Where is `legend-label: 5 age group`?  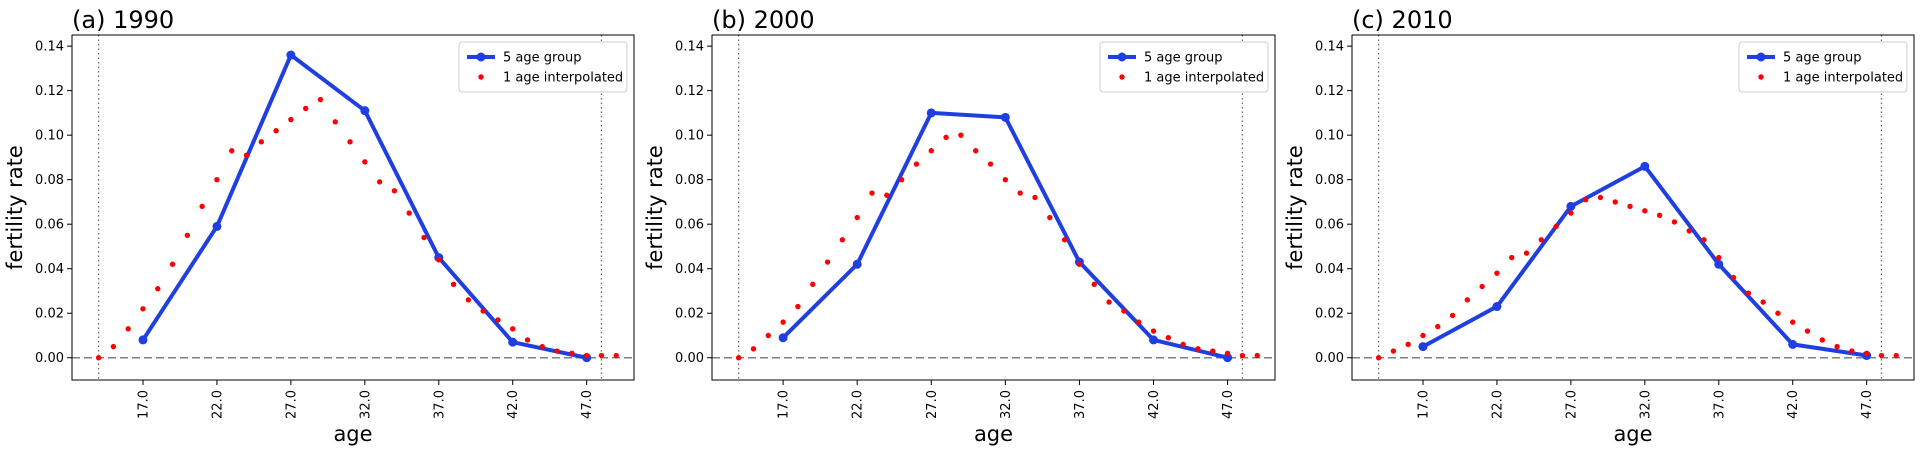
legend-label: 5 age group is located at coordinates (542, 58).